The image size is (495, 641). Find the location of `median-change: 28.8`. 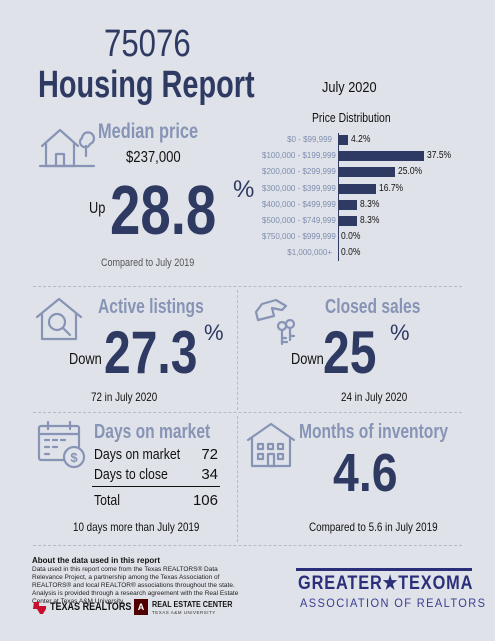

median-change: 28.8 is located at coordinates (163, 210).